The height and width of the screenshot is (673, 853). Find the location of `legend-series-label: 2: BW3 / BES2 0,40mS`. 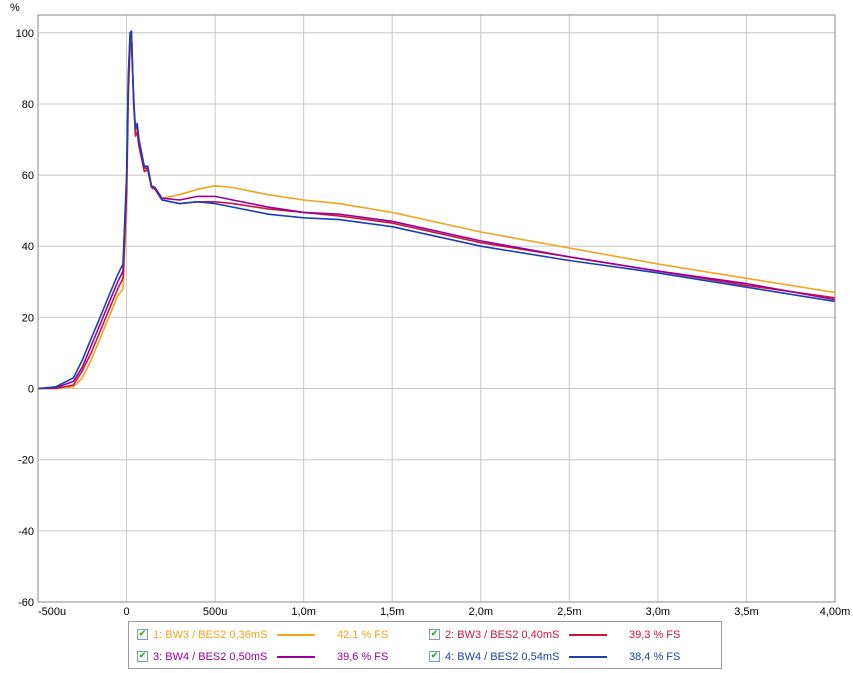

legend-series-label: 2: BW3 / BES2 0,40mS is located at coordinates (502, 635).